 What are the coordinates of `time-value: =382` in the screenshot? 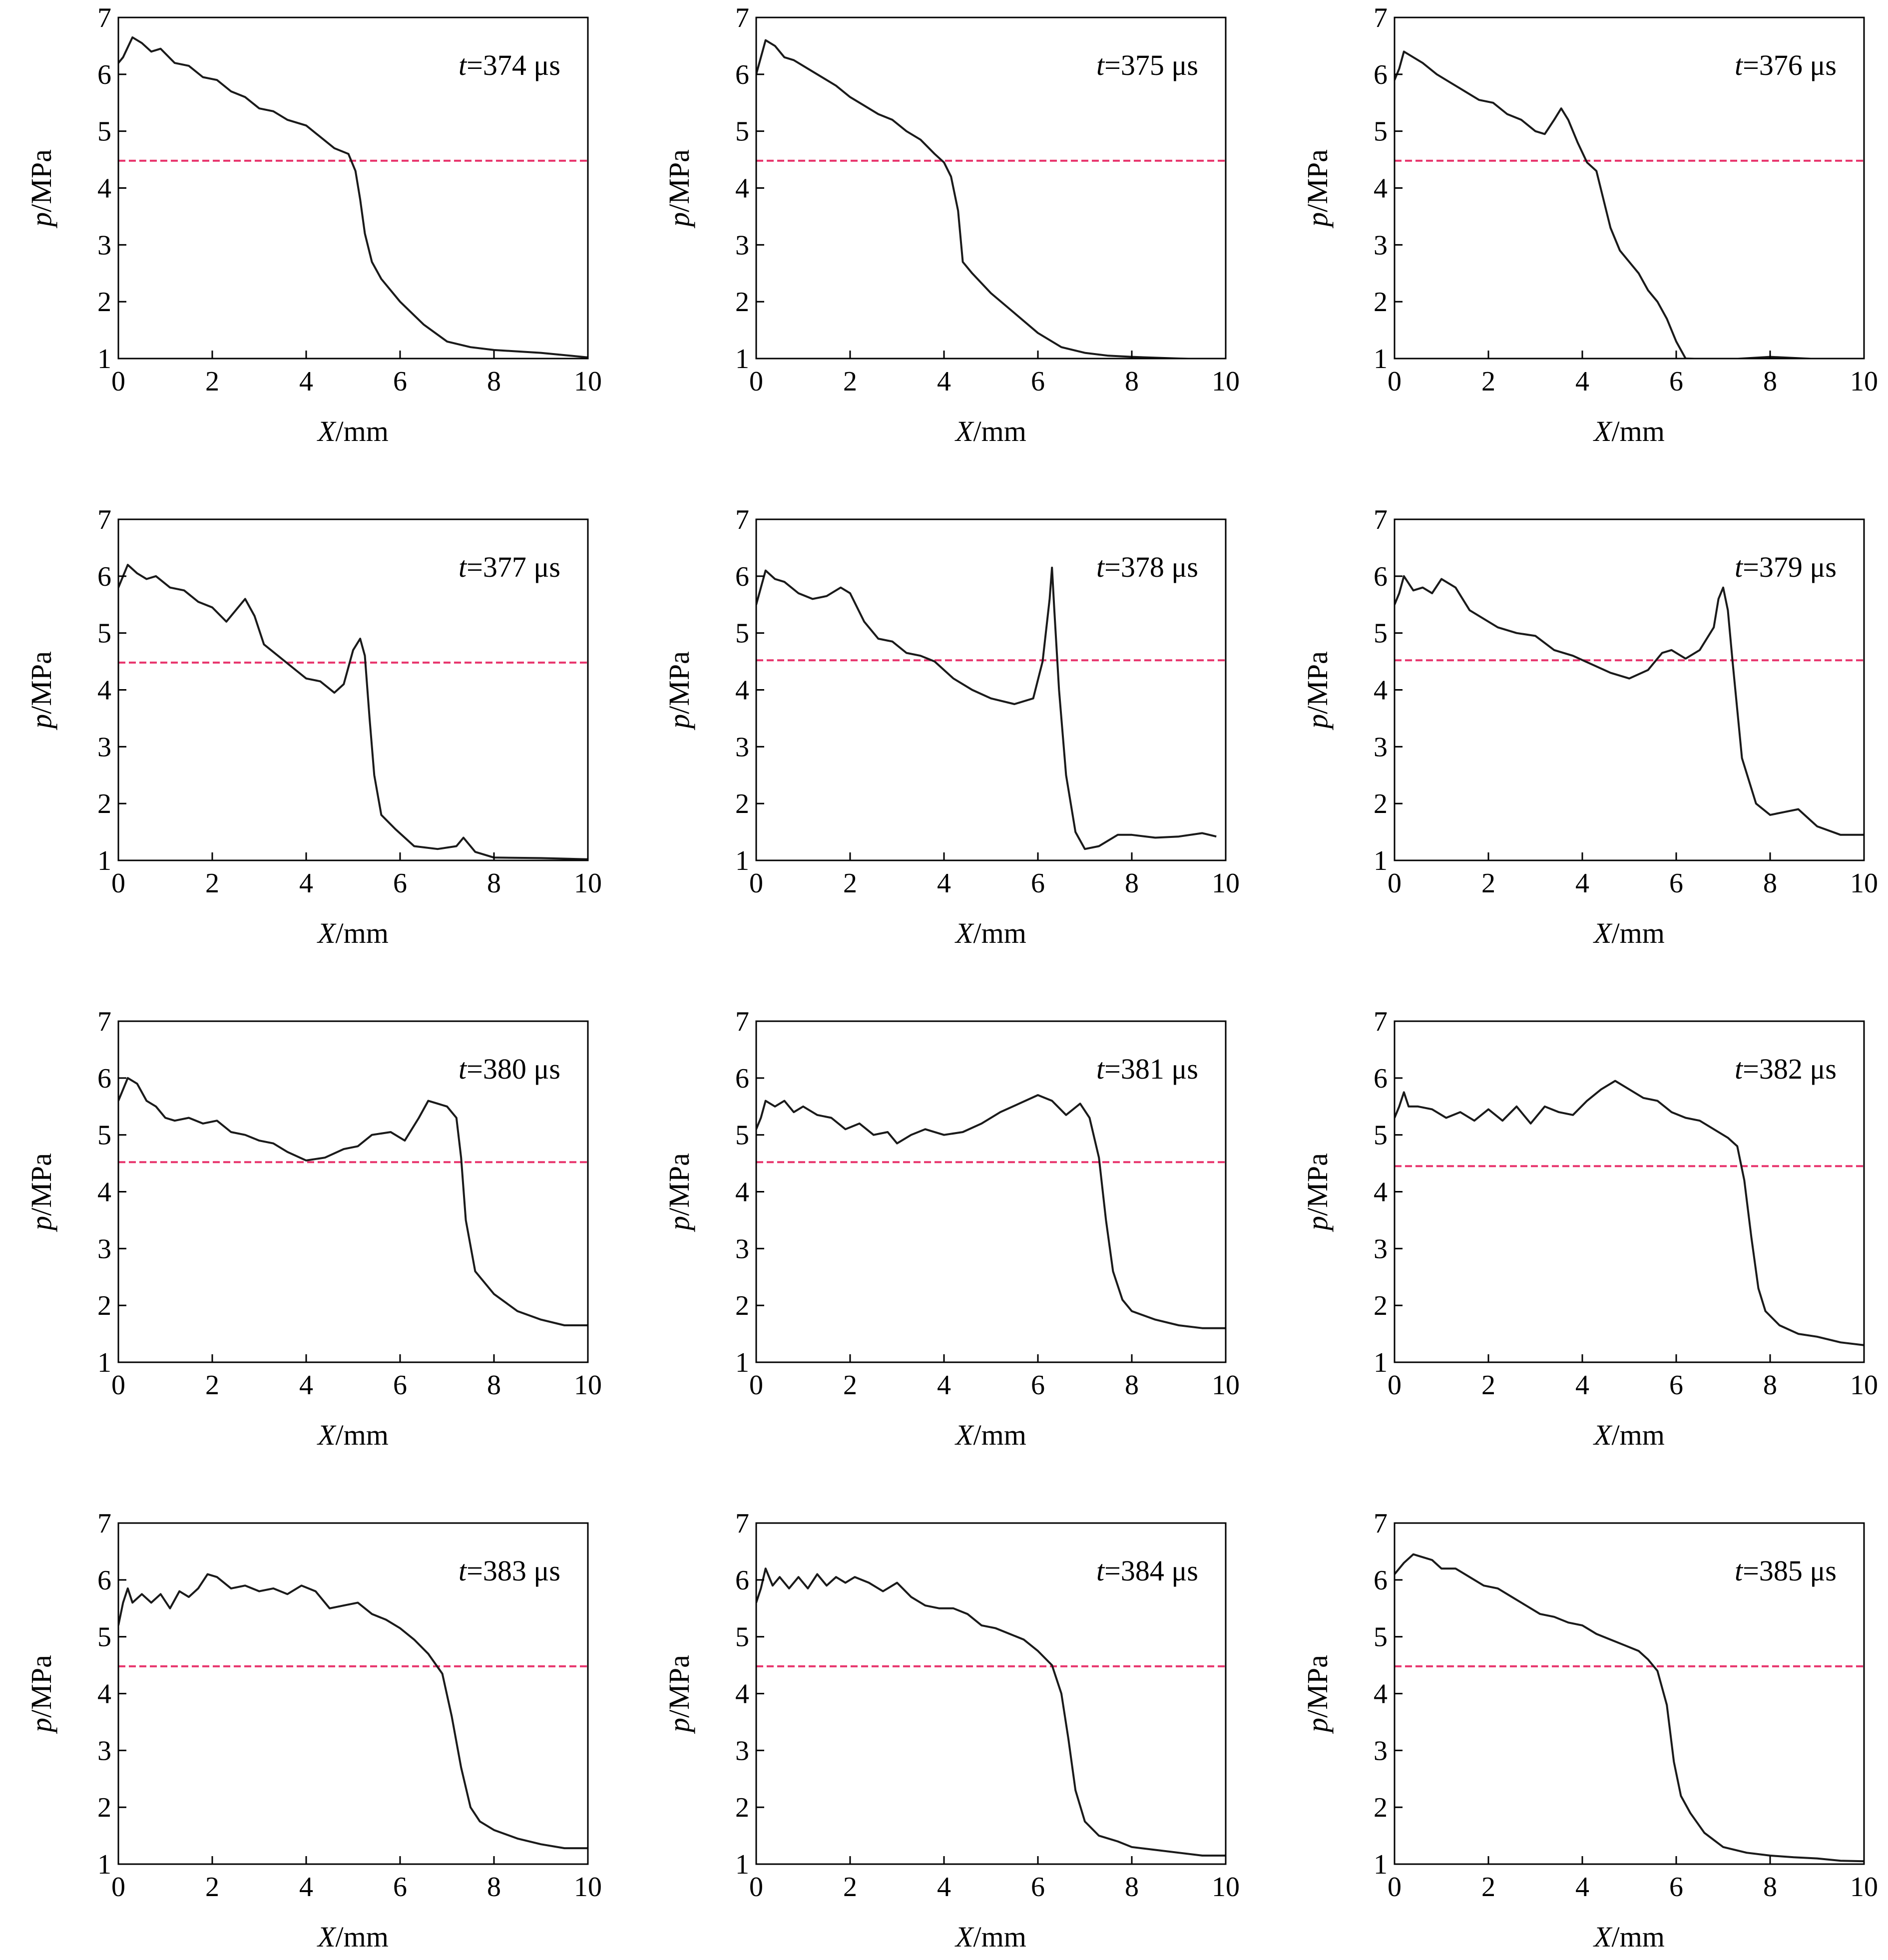 It's located at (1776, 1069).